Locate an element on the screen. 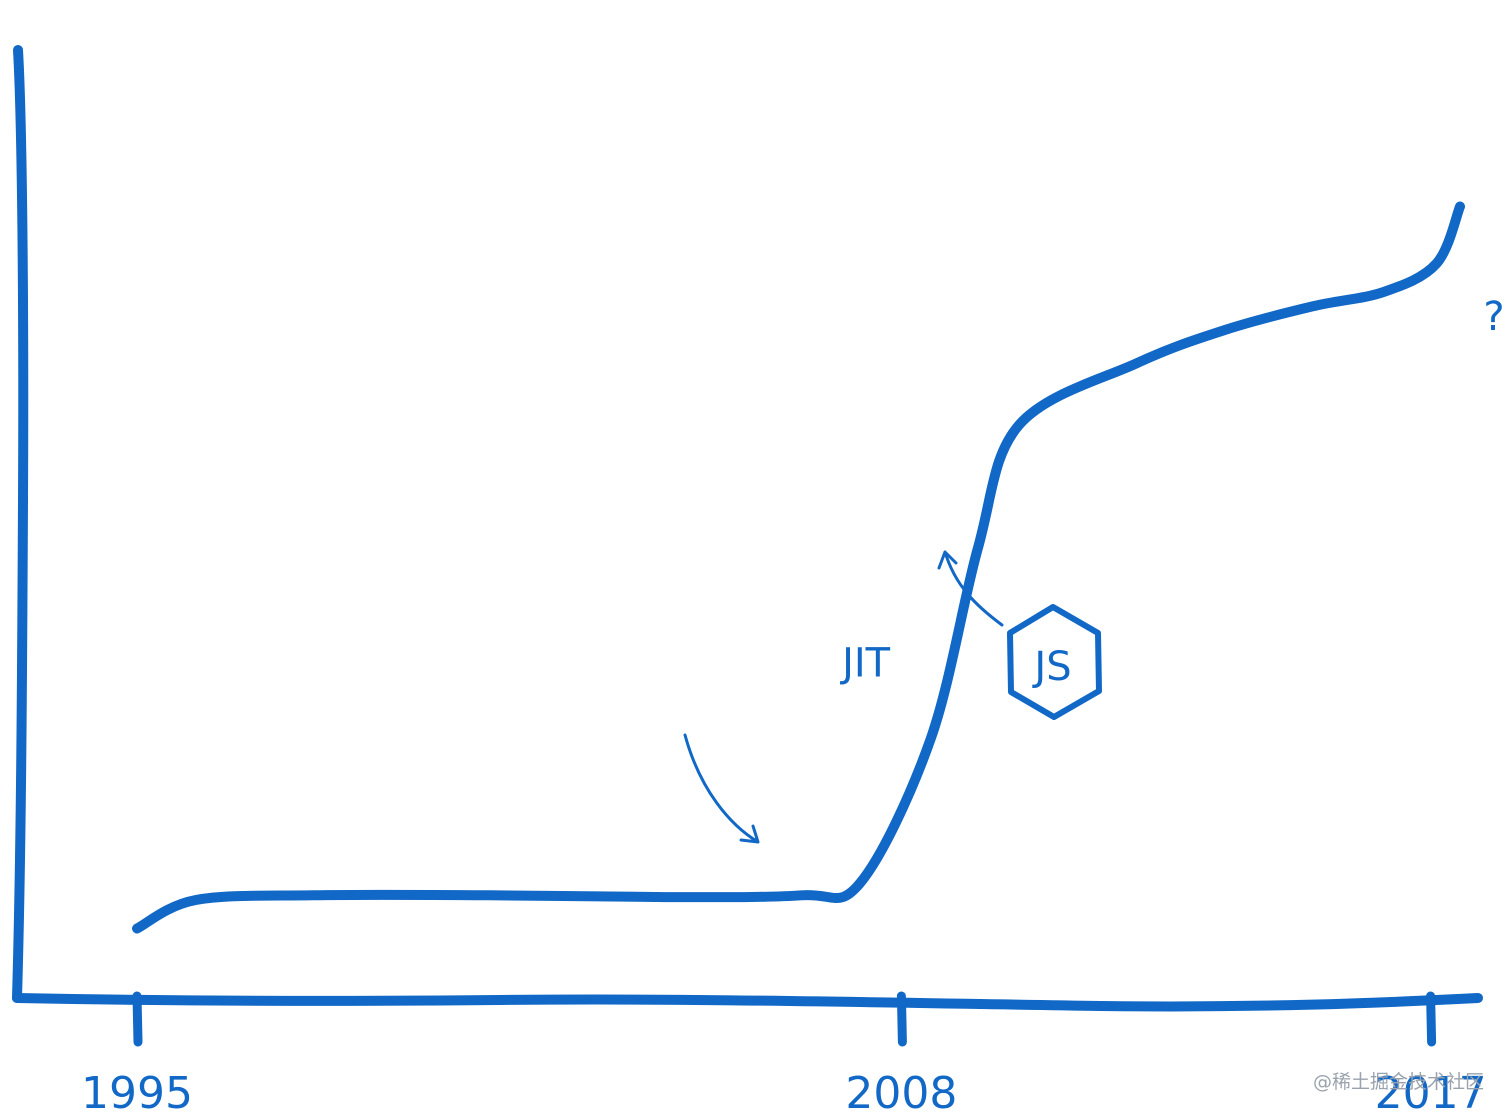  x-tick-1995 is located at coordinates (137, 1019).